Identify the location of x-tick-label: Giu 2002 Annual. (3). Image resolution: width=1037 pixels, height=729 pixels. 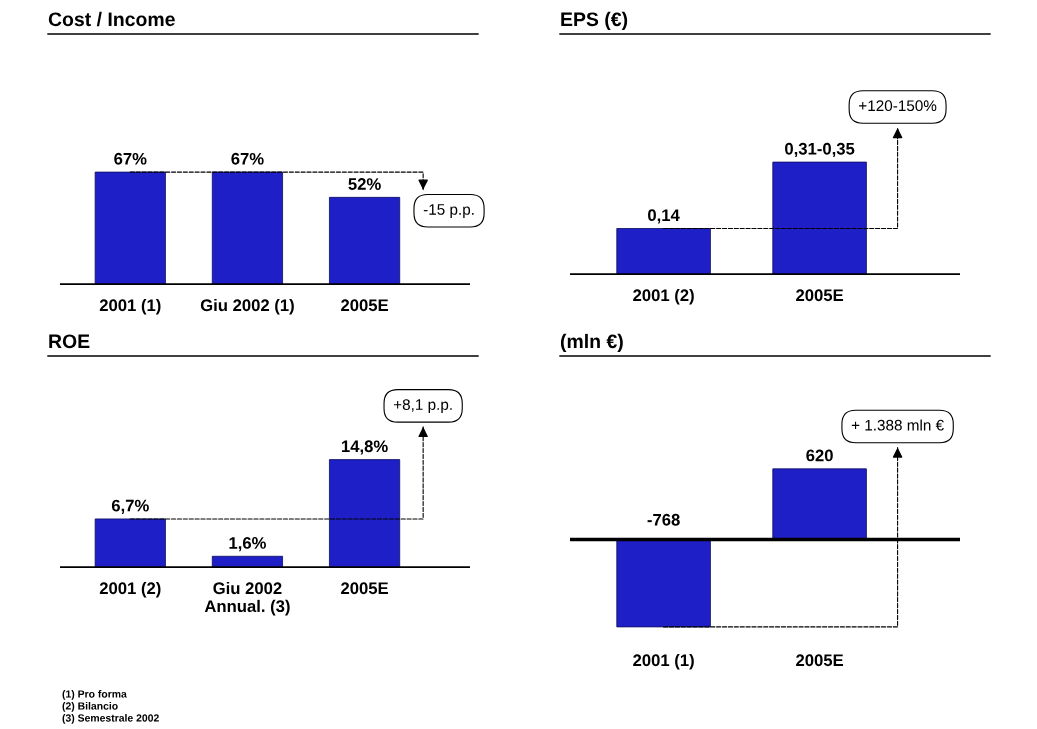
(247, 598).